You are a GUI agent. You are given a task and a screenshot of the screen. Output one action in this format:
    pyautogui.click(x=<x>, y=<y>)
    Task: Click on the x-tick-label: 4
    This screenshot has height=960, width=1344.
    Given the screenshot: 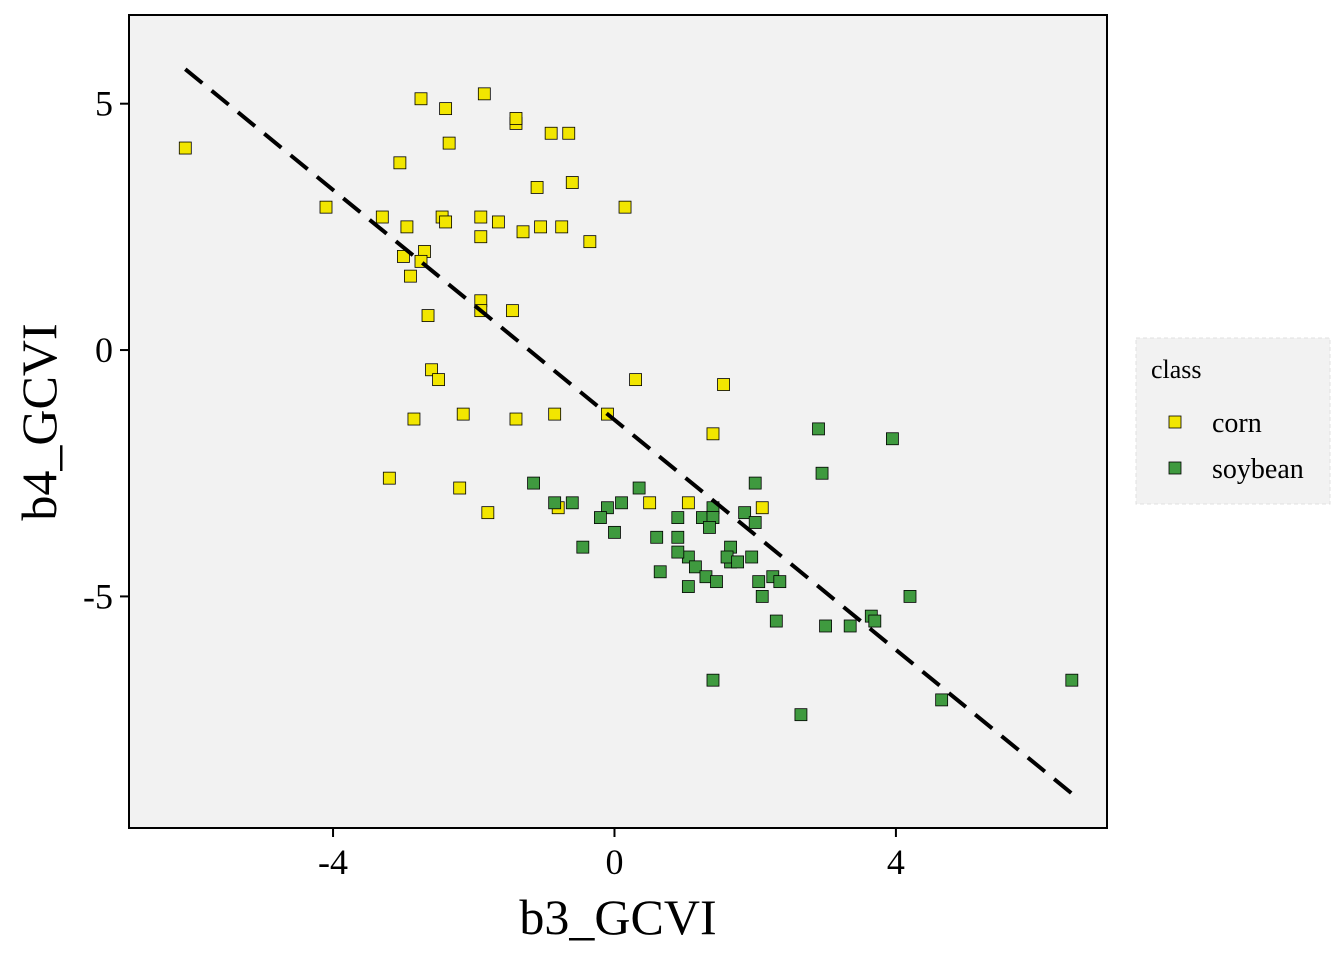 What is the action you would take?
    pyautogui.click(x=896, y=862)
    